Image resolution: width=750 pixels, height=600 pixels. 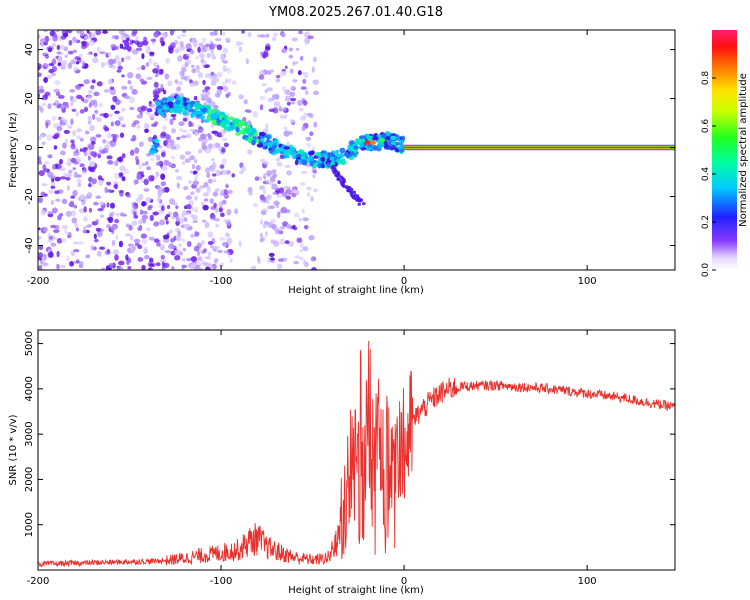 I want to click on spectrogram-y-tick-label: 20, so click(x=29, y=98).